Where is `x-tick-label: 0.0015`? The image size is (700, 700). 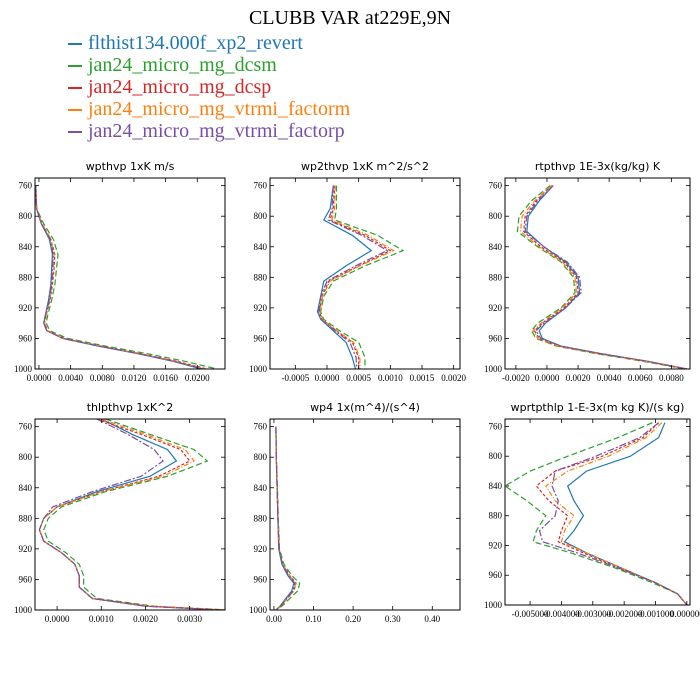 x-tick-label: 0.0015 is located at coordinates (422, 378).